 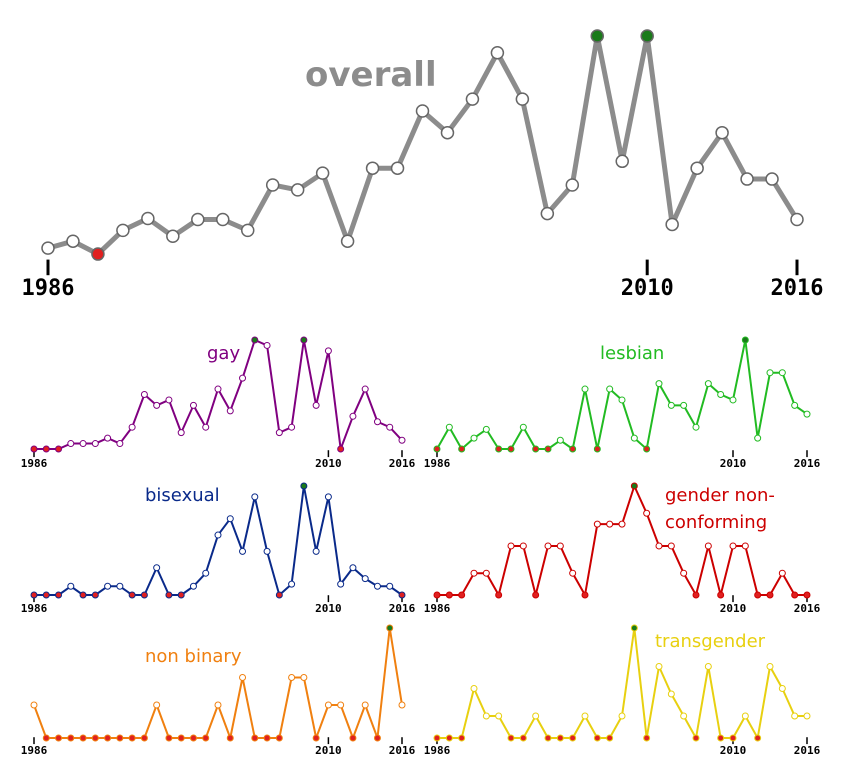 What do you see at coordinates (224, 353) in the screenshot?
I see `chart-title: gay` at bounding box center [224, 353].